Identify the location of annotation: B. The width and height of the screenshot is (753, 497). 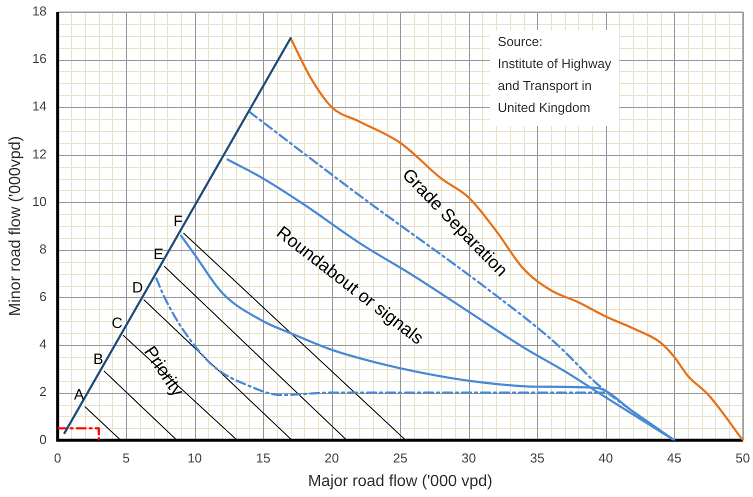
(98, 359).